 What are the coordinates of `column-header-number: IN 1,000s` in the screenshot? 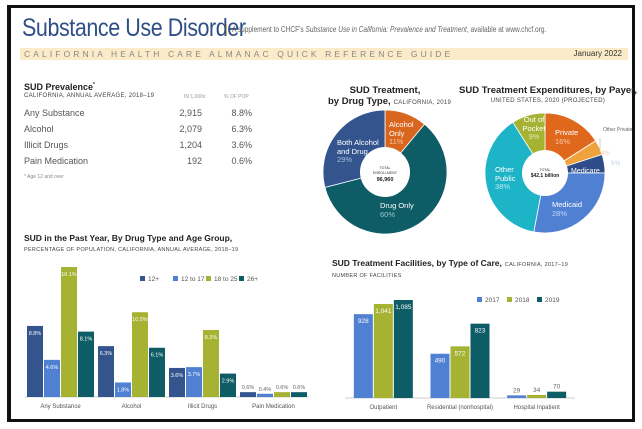 It's located at (195, 97).